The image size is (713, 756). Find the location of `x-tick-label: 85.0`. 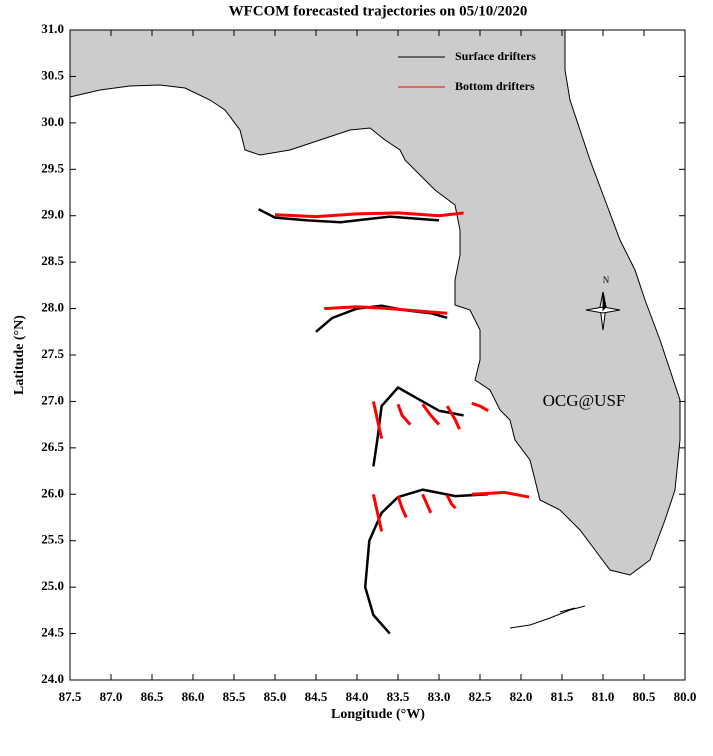

x-tick-label: 85.0 is located at coordinates (275, 696).